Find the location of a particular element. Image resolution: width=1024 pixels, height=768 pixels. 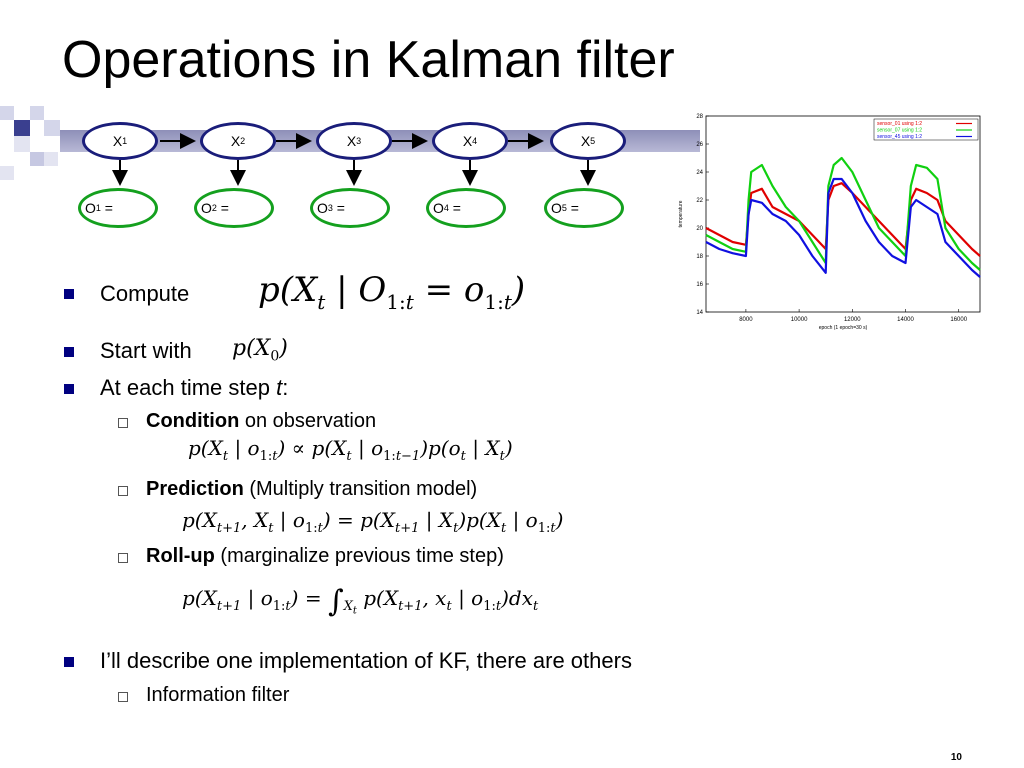

legend-entry: sensor_01 using 1:2 is located at coordinates (899, 124).